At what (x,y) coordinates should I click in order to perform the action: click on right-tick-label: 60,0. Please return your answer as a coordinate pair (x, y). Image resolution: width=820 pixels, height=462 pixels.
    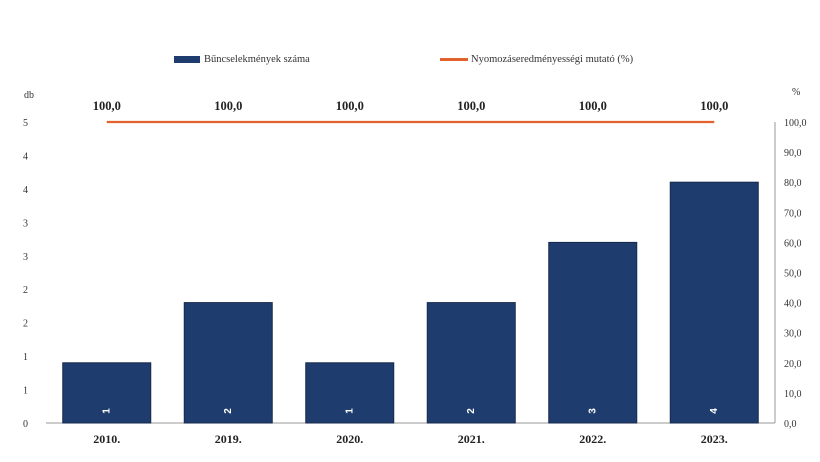
    Looking at the image, I should click on (793, 243).